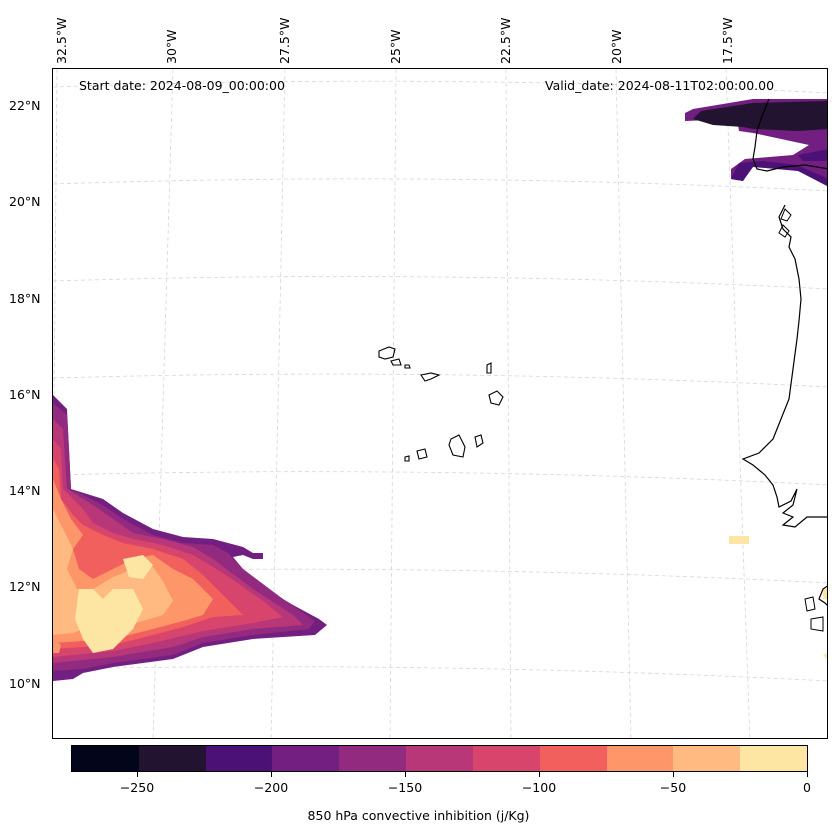  What do you see at coordinates (496, 398) in the screenshot?
I see `island-boa-vista` at bounding box center [496, 398].